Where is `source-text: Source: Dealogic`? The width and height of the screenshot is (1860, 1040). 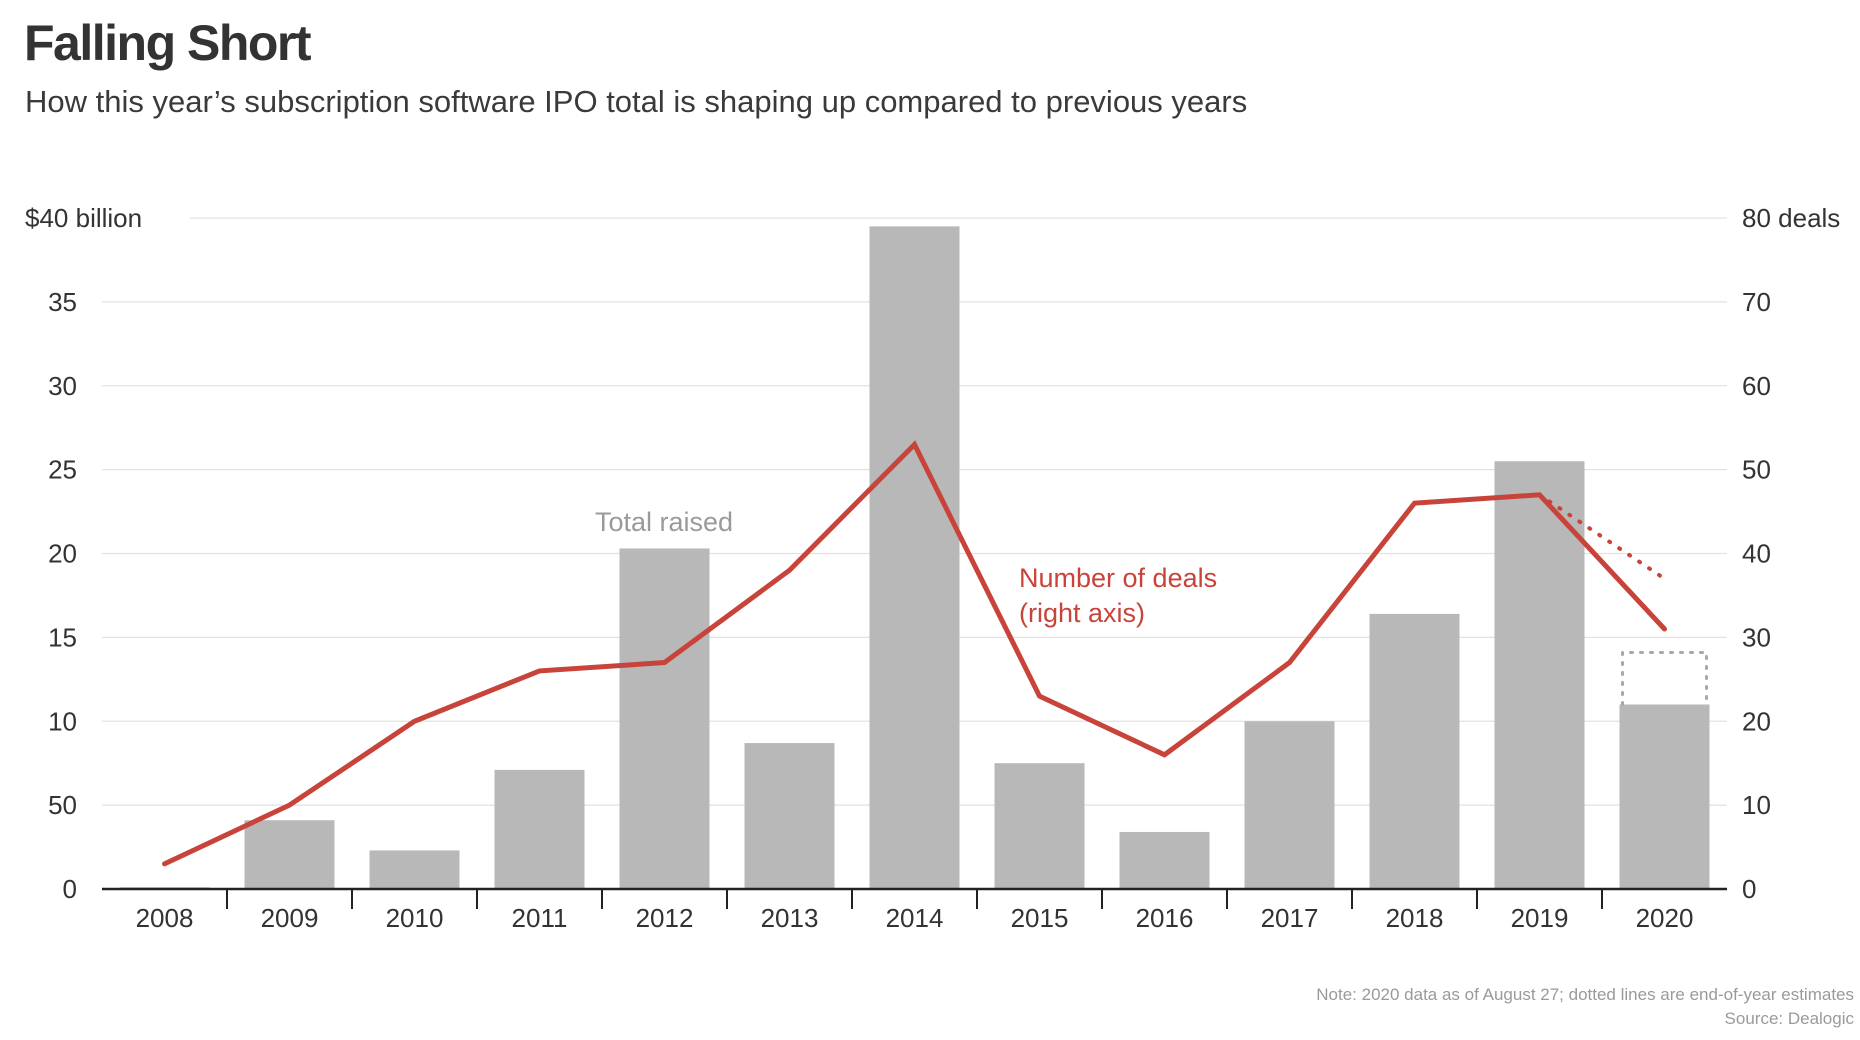
source-text: Source: Dealogic is located at coordinates (1789, 1018).